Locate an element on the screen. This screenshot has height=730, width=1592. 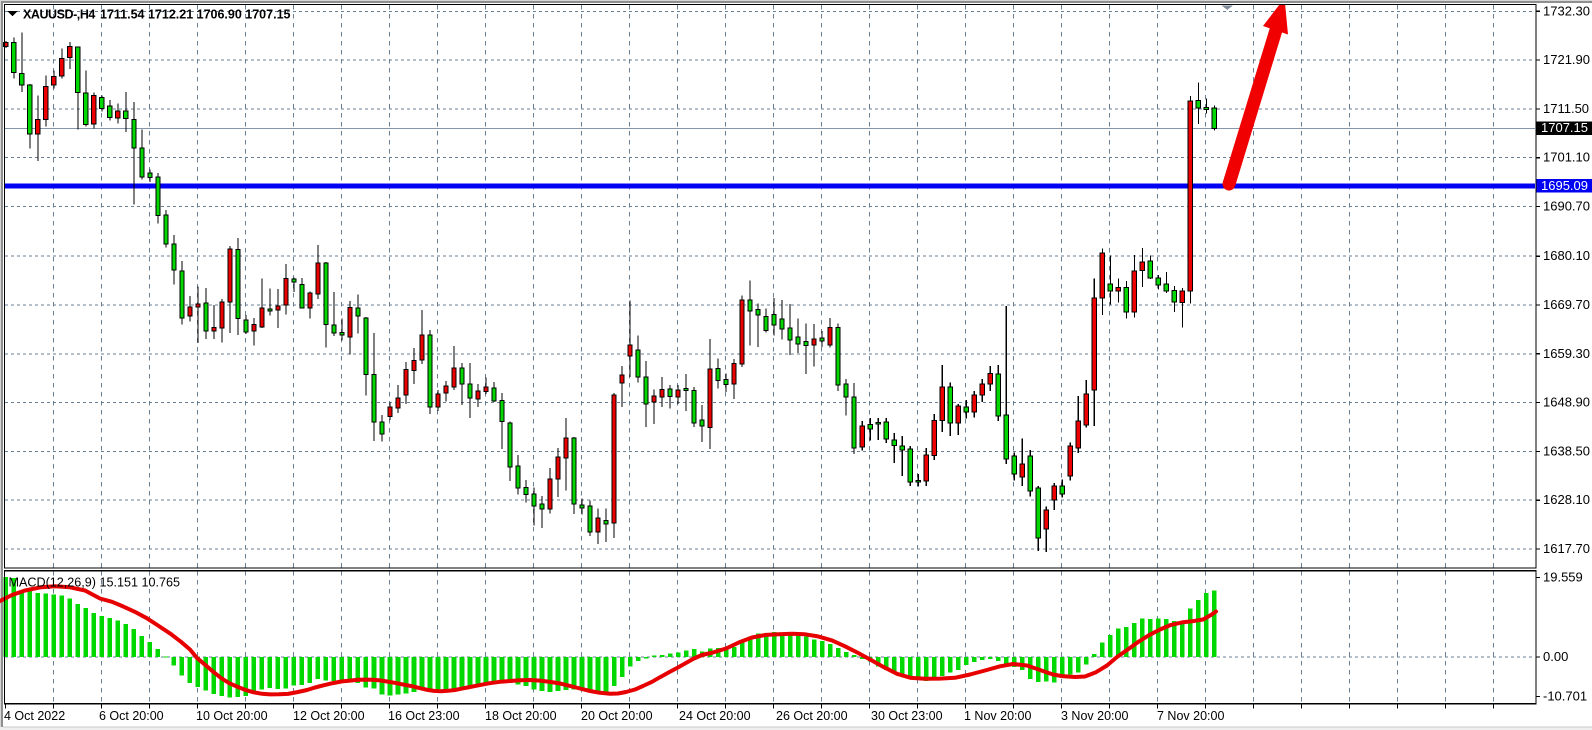
svg-text: 1669.70 is located at coordinates (1566, 304).